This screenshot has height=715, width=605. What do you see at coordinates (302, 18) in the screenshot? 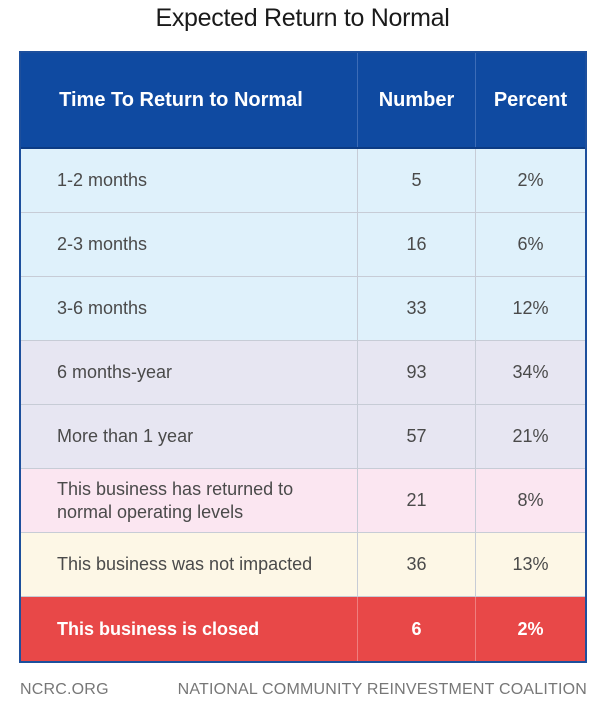
I see `chart-title: Expected Return to Normal` at bounding box center [302, 18].